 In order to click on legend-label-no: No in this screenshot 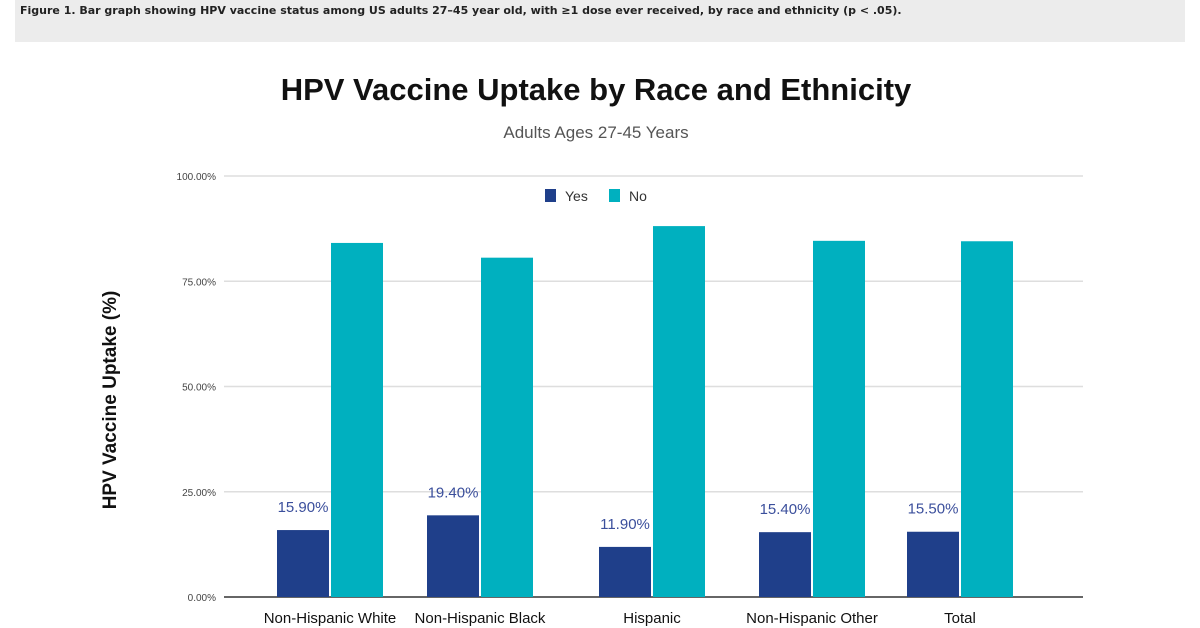, I will do `click(638, 196)`.